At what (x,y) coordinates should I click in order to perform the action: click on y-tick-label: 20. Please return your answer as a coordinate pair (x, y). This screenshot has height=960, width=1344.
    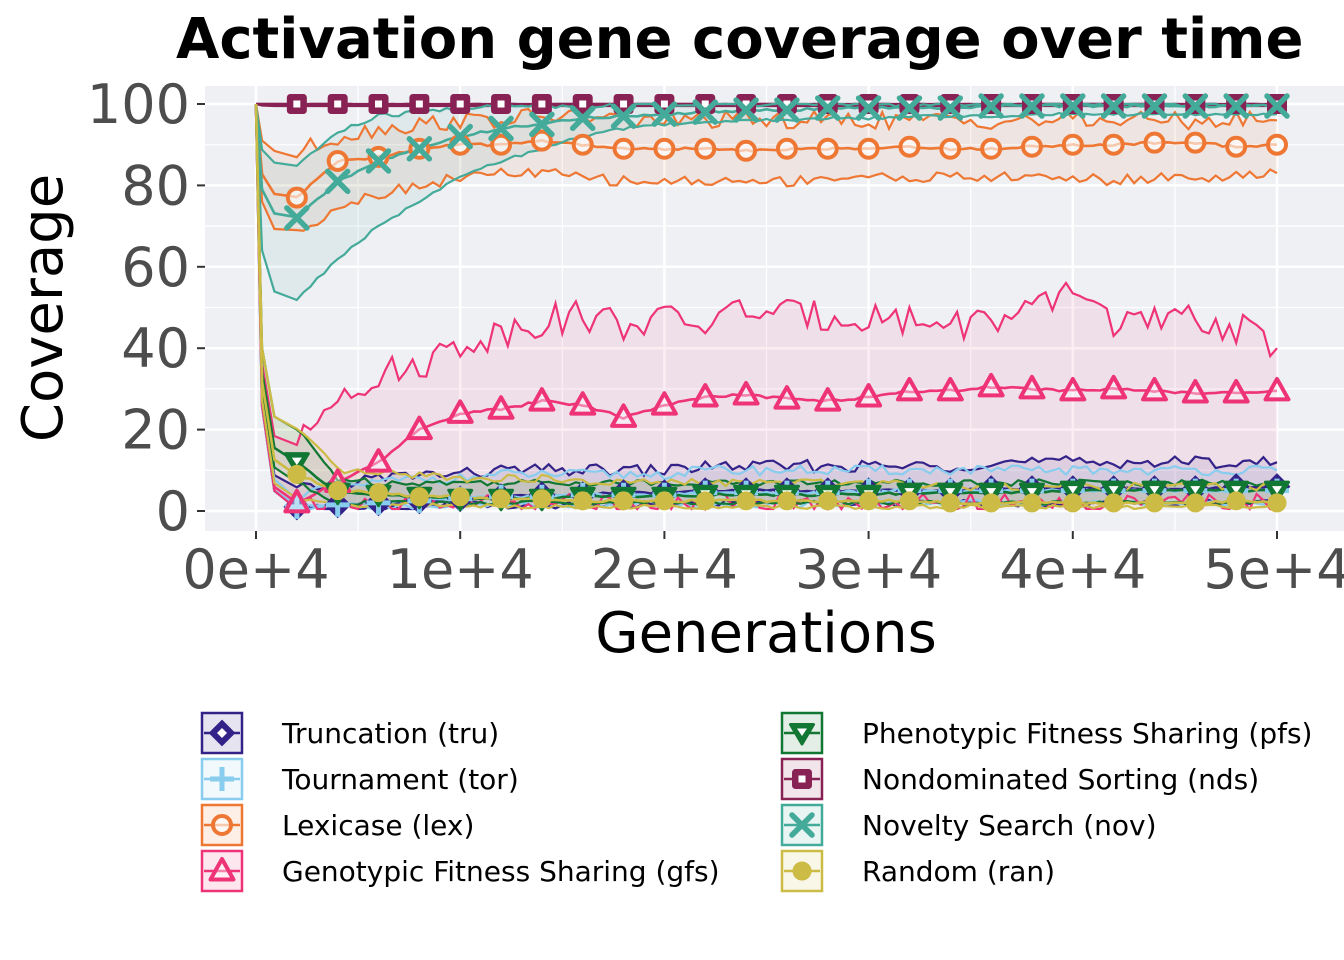
    Looking at the image, I should click on (155, 430).